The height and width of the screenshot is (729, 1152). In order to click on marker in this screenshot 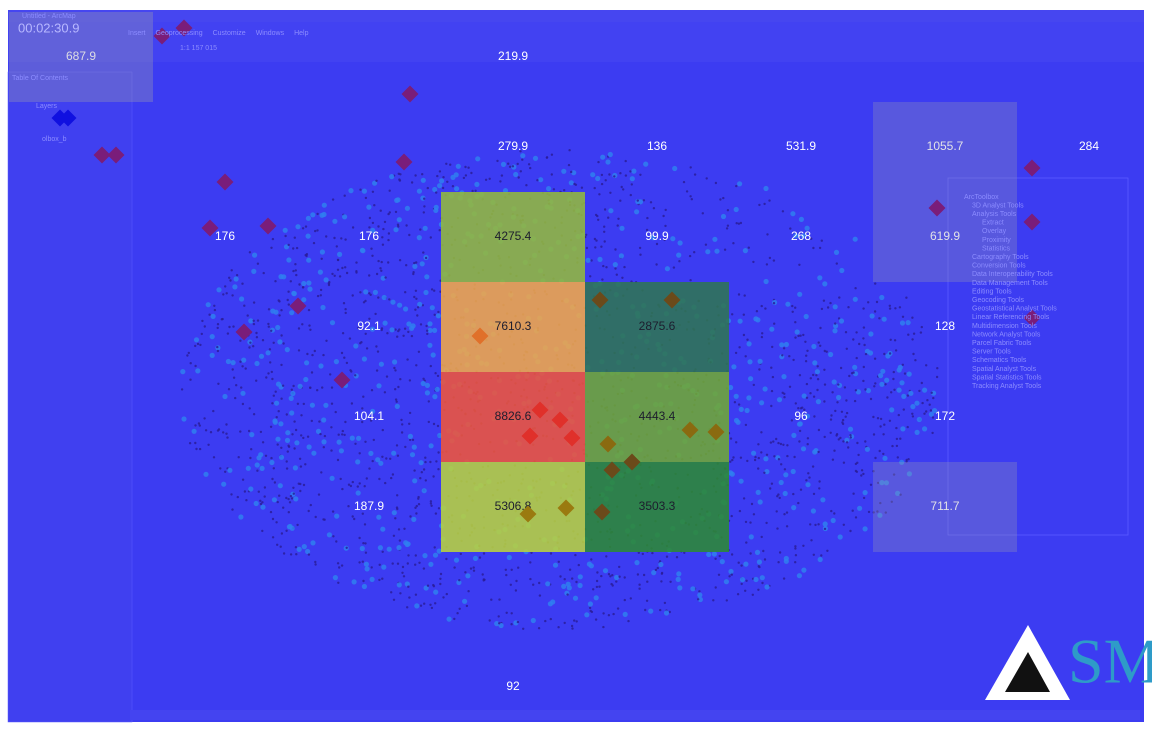, I will do `click(244, 332)`.